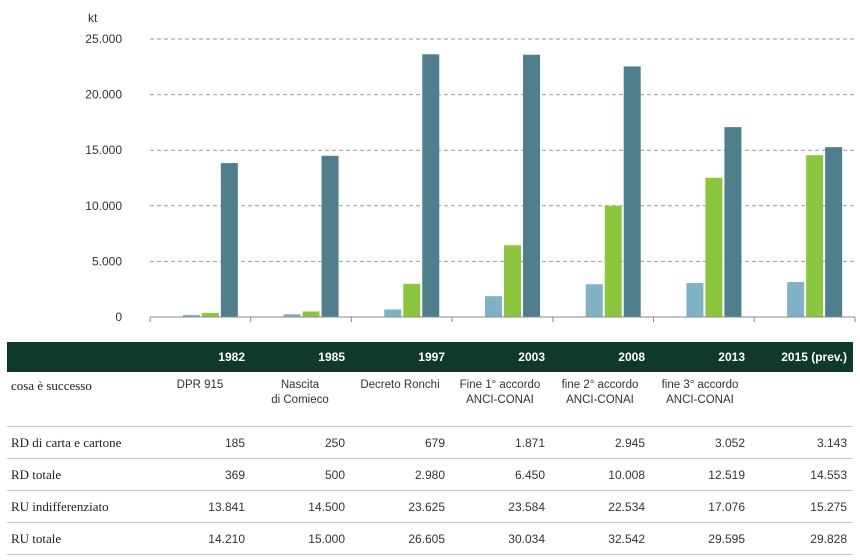 The width and height of the screenshot is (860, 560). What do you see at coordinates (201, 474) in the screenshot?
I see `table-cell: 369` at bounding box center [201, 474].